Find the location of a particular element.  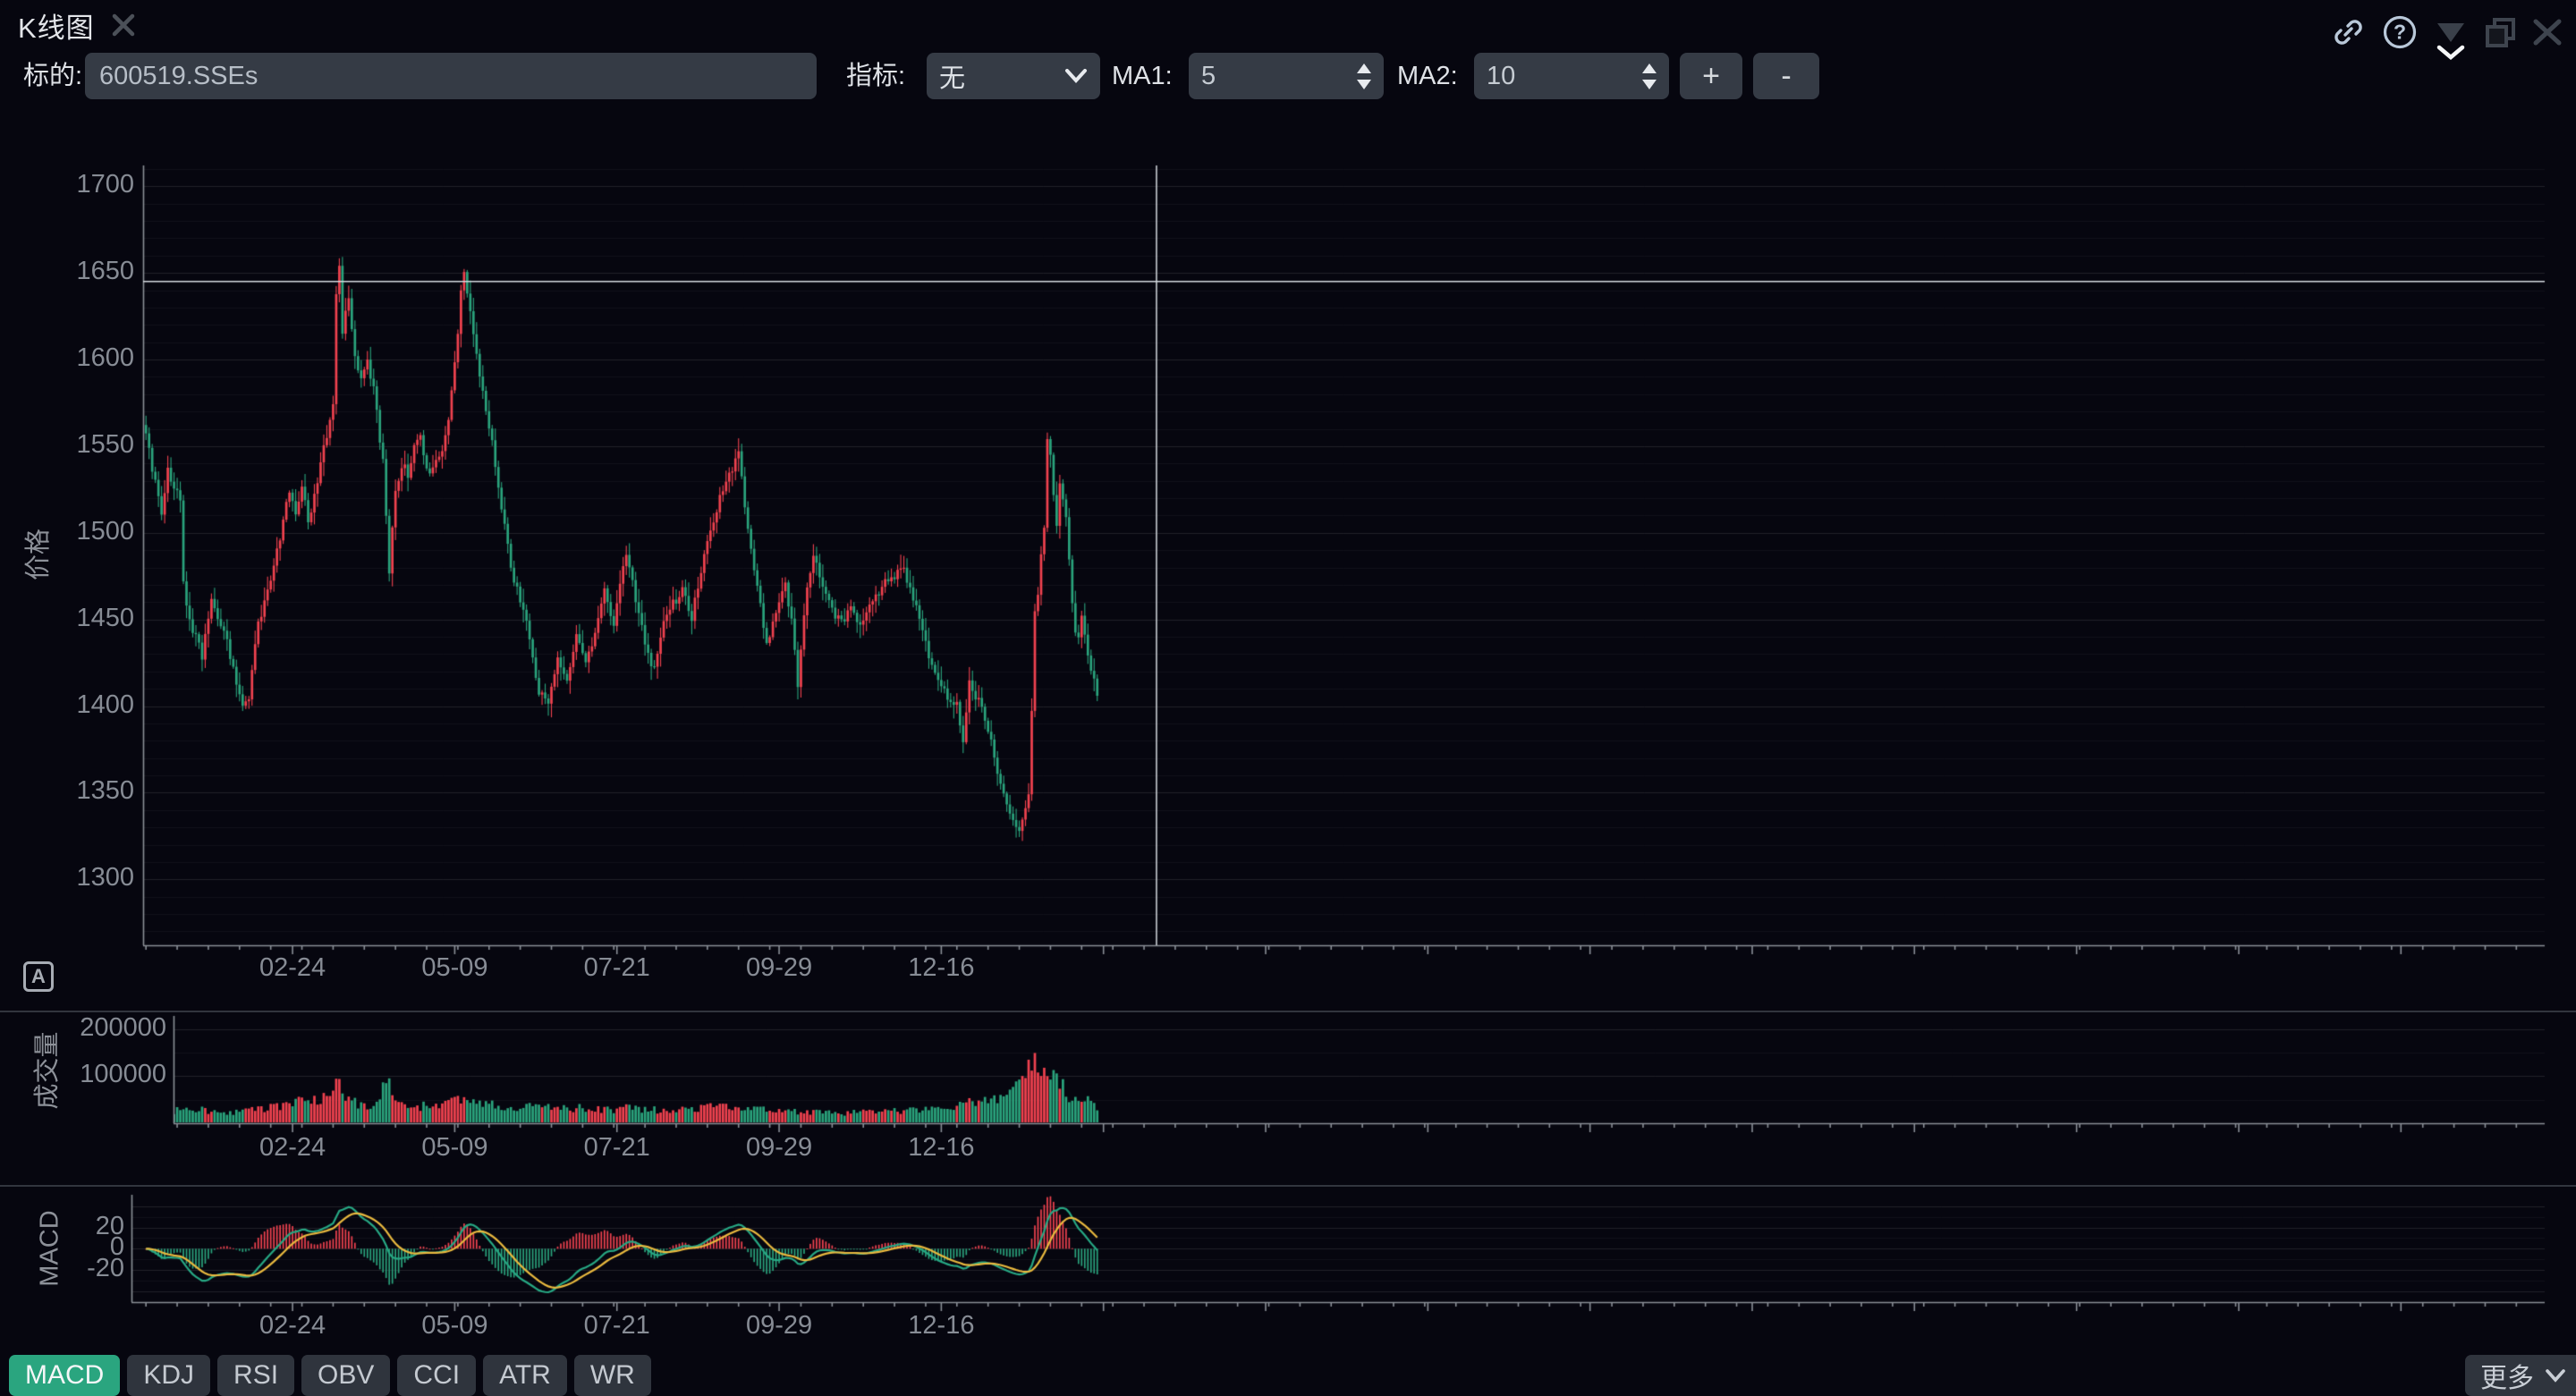

price-y-tick-label: 1500 is located at coordinates (105, 531).